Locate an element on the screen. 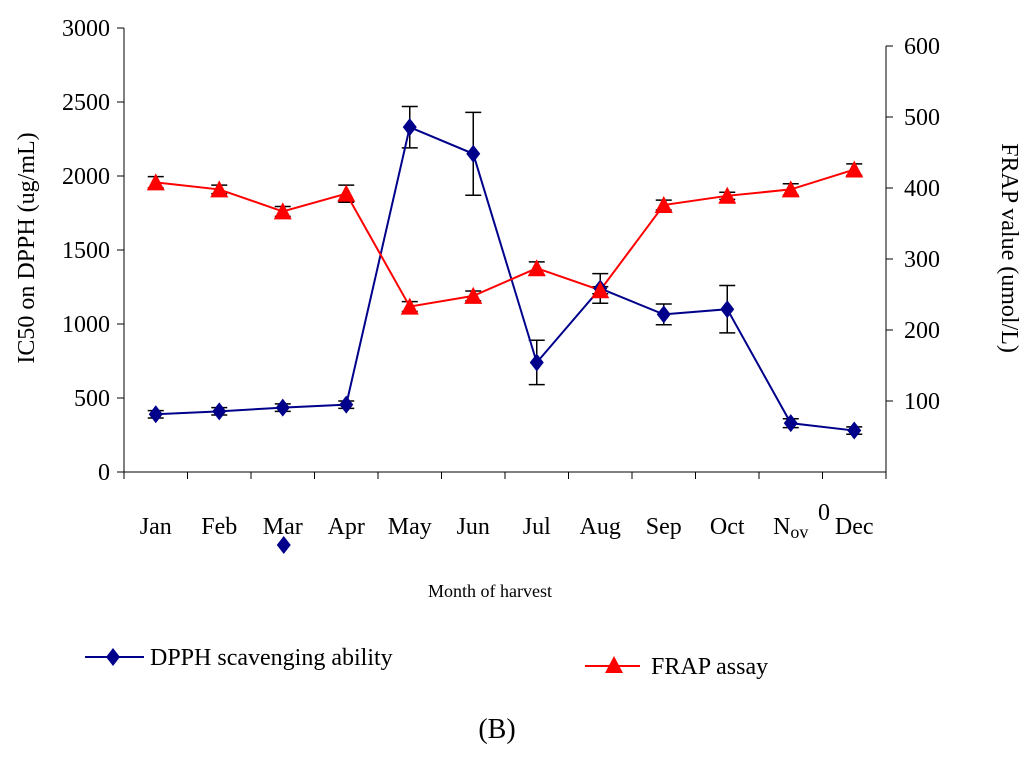  x-tick-label: Mar is located at coordinates (283, 527).